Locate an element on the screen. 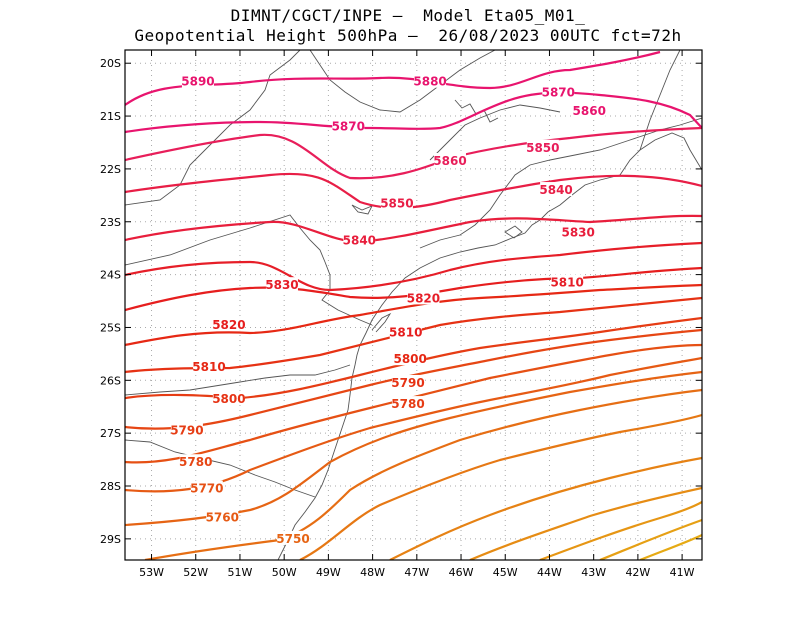  lat-tick-label: 21S is located at coordinates (110, 116).